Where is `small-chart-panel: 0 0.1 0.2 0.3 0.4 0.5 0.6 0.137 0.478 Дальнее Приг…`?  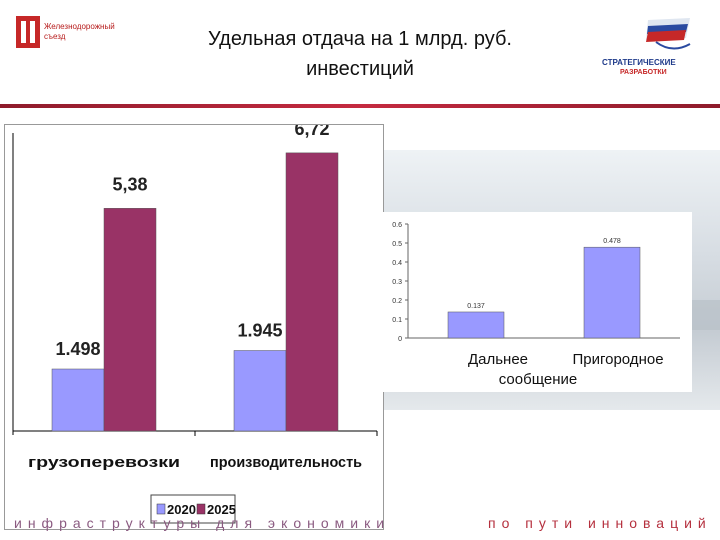 small-chart-panel: 0 0.1 0.2 0.3 0.4 0.5 0.6 0.137 0.478 Дальнее Приг… is located at coordinates (535, 302).